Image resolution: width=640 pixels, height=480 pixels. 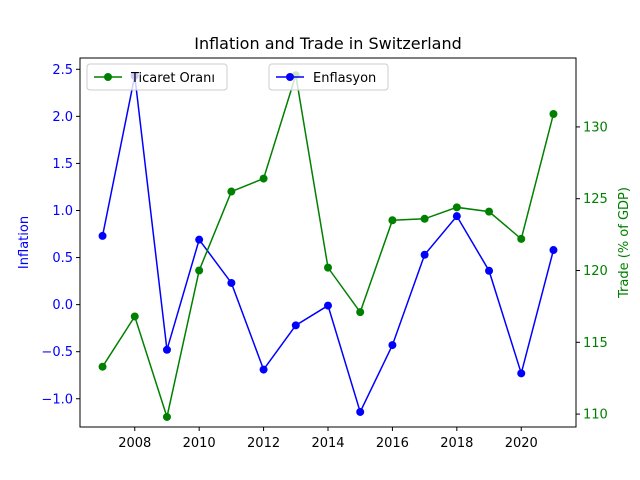 What do you see at coordinates (62, 211) in the screenshot?
I see `left-tick-label: 1.0` at bounding box center [62, 211].